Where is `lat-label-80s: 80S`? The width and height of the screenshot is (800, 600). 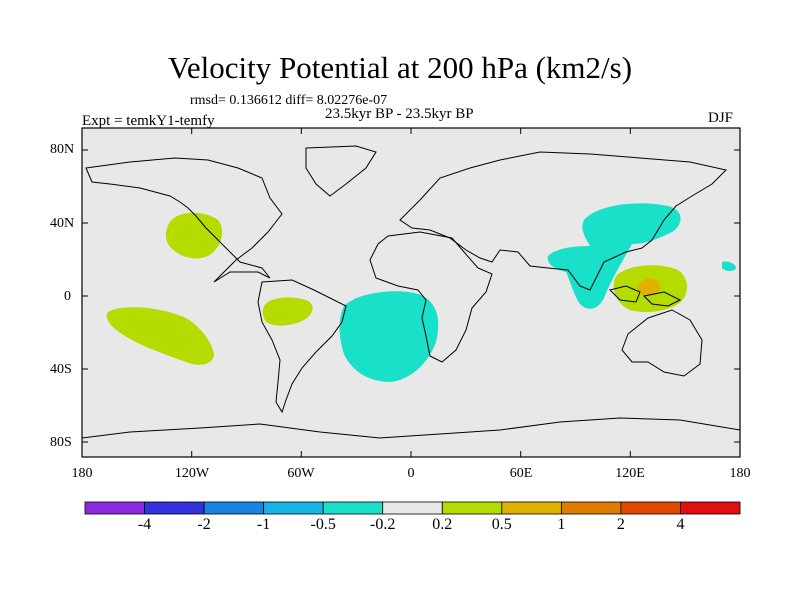
lat-label-80s: 80S is located at coordinates (61, 442).